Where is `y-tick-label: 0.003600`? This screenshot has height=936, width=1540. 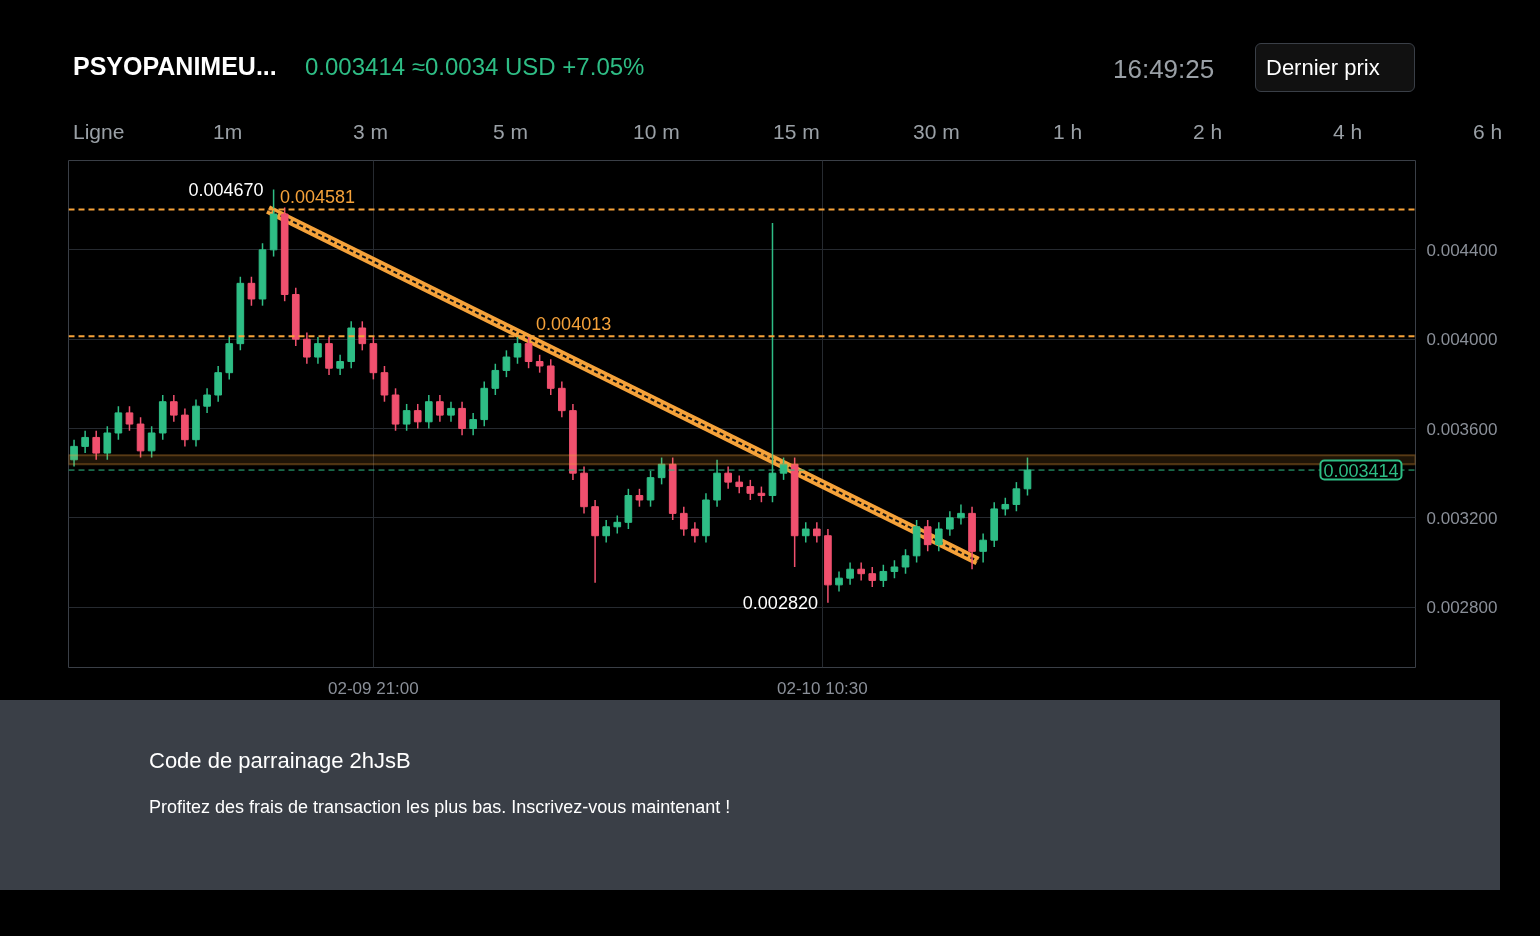 y-tick-label: 0.003600 is located at coordinates (1462, 429).